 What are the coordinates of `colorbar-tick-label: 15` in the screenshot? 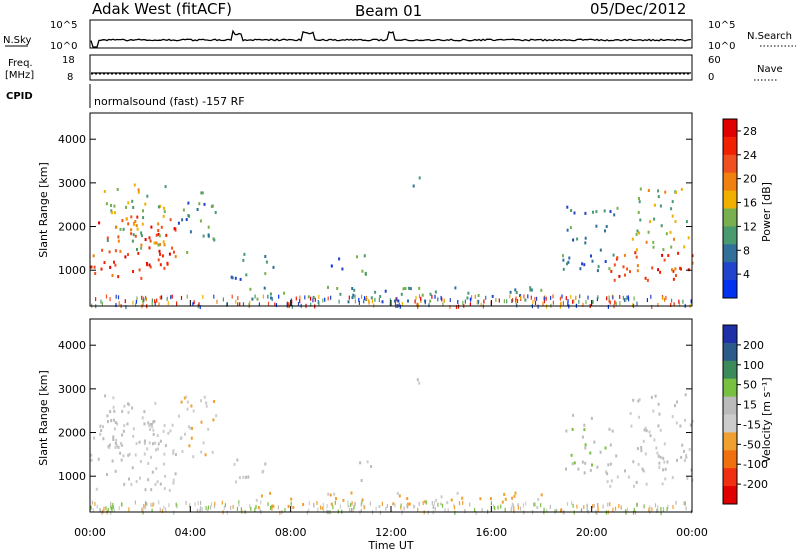 It's located at (750, 405).